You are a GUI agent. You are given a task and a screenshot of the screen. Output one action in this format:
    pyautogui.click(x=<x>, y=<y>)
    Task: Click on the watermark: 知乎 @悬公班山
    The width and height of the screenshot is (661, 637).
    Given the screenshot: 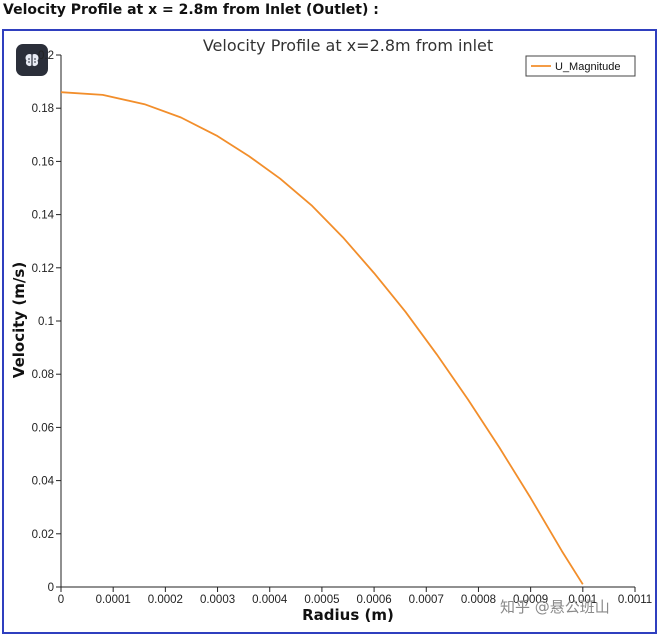 What is the action you would take?
    pyautogui.click(x=555, y=607)
    